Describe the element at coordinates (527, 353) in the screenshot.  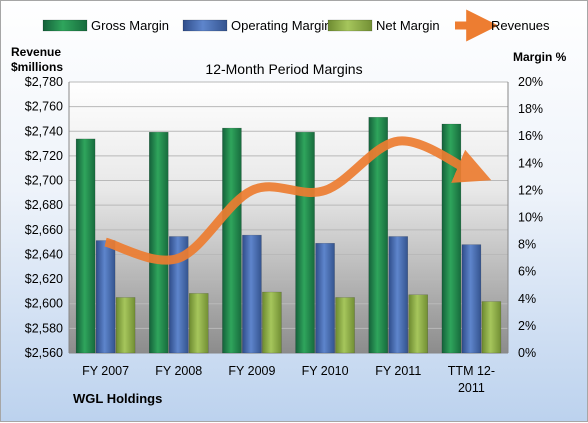
I see `right-tick-label: 0%` at that location.